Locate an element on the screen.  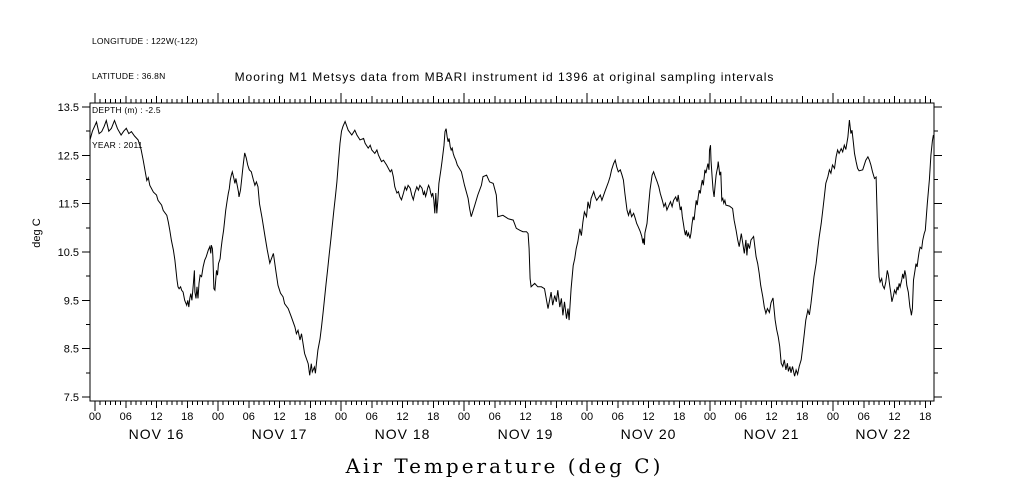
svg-text: 7.5 is located at coordinates (71, 398).